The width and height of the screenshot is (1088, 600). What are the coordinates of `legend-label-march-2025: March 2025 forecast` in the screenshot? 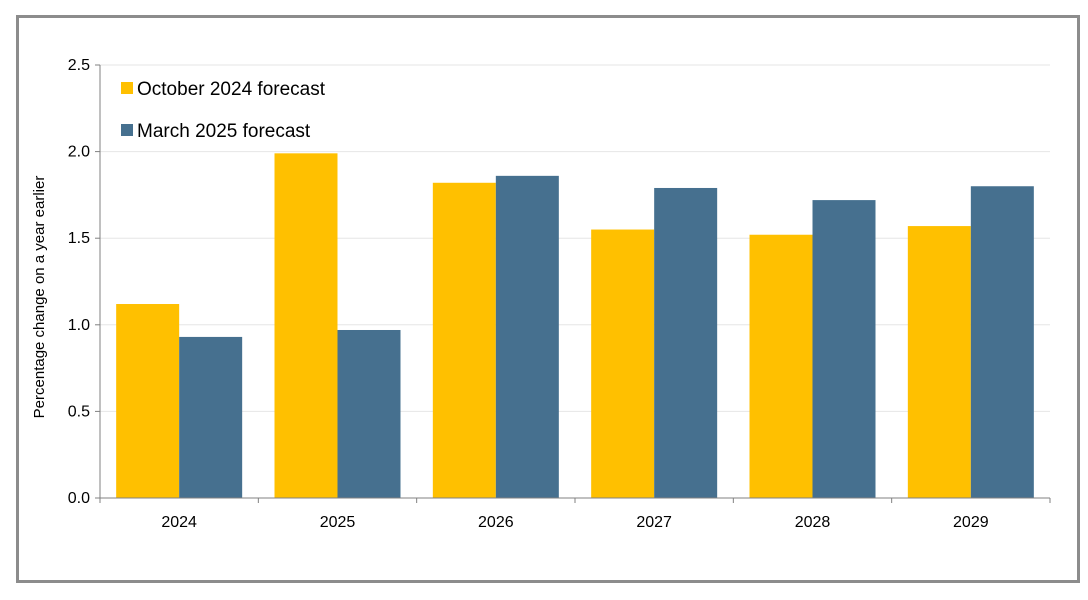 It's located at (224, 131).